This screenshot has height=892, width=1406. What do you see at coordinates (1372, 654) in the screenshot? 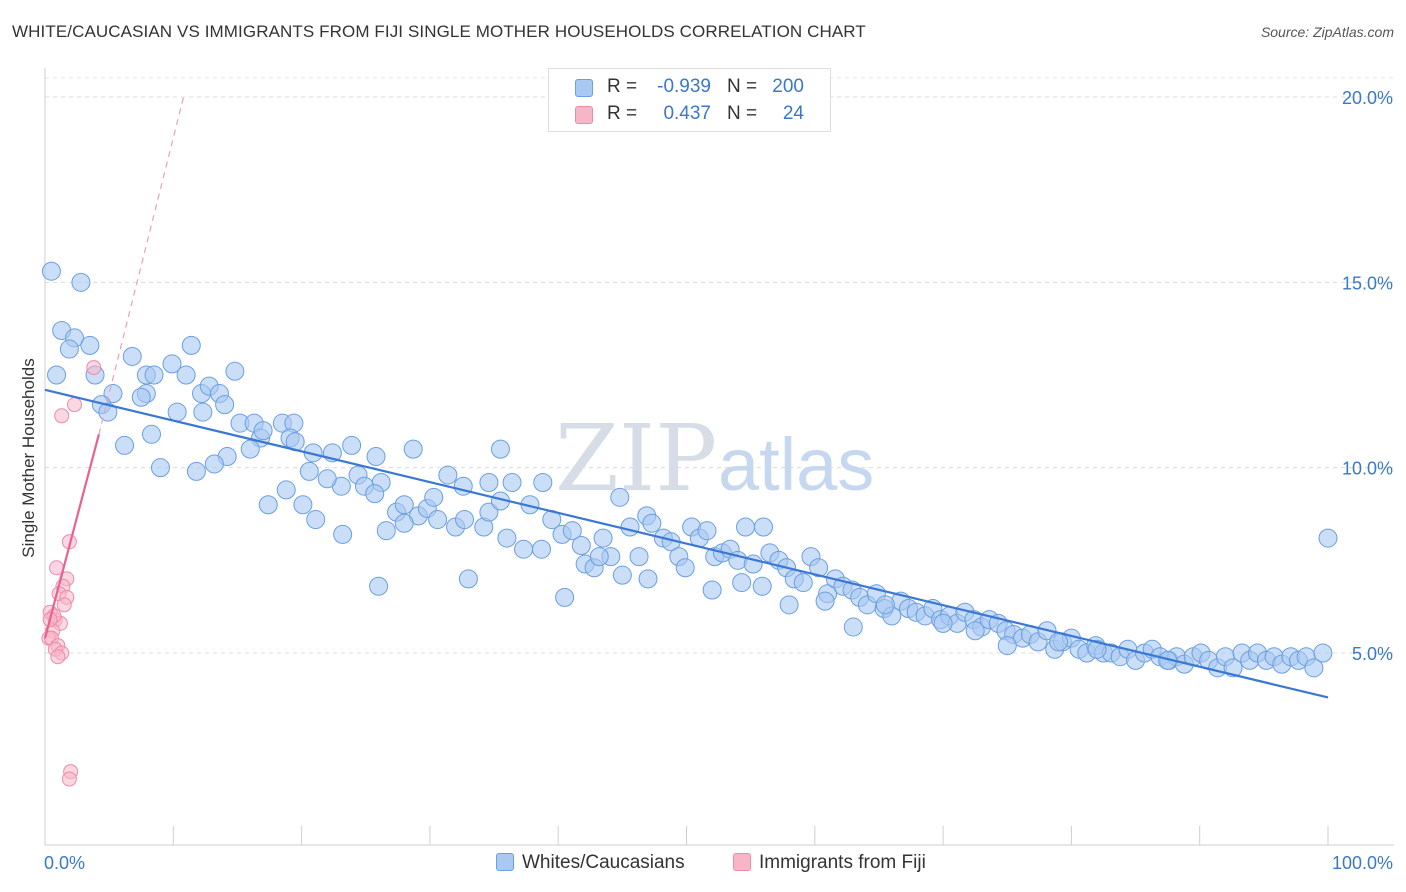
I see `y-tick-label: 5.0%` at bounding box center [1372, 654].